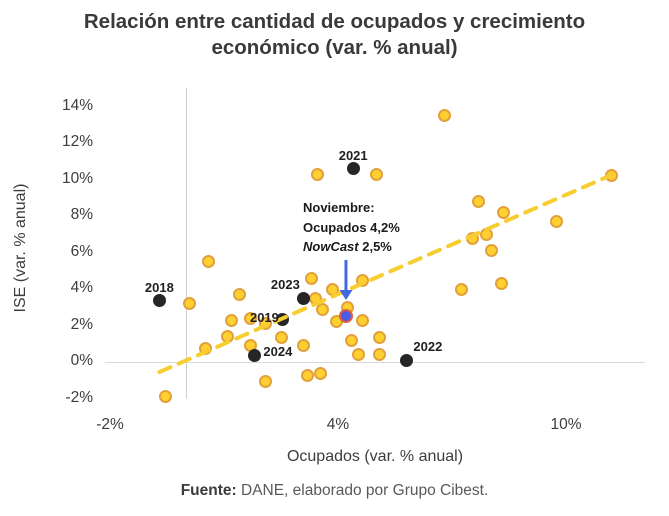 The width and height of the screenshot is (669, 516). I want to click on annotation-arrow-head, so click(346, 294).